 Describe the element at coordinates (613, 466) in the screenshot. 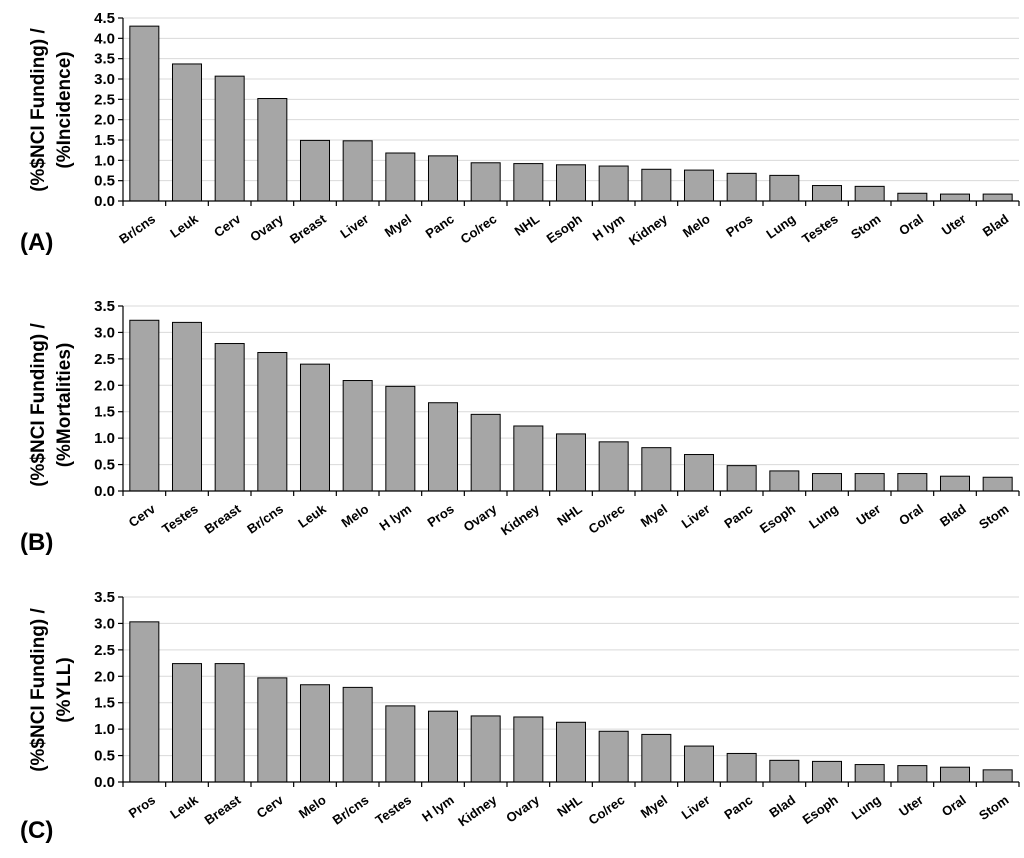

I see `bar-co-rec` at that location.